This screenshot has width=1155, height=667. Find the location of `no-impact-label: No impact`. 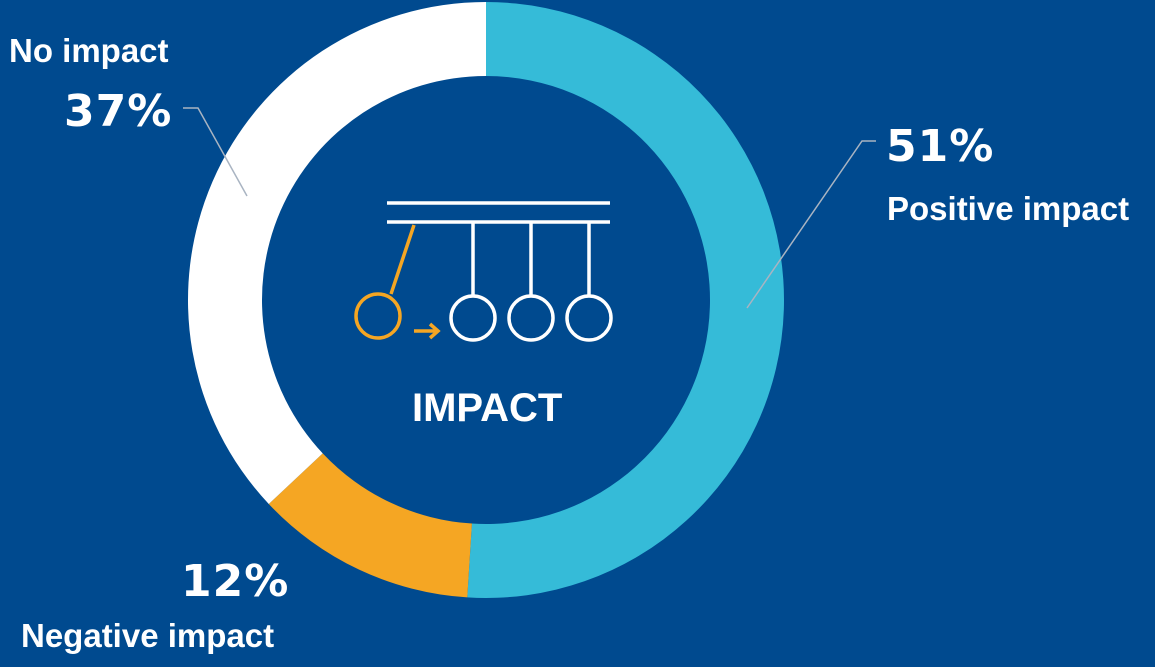

no-impact-label: No impact is located at coordinates (89, 50).